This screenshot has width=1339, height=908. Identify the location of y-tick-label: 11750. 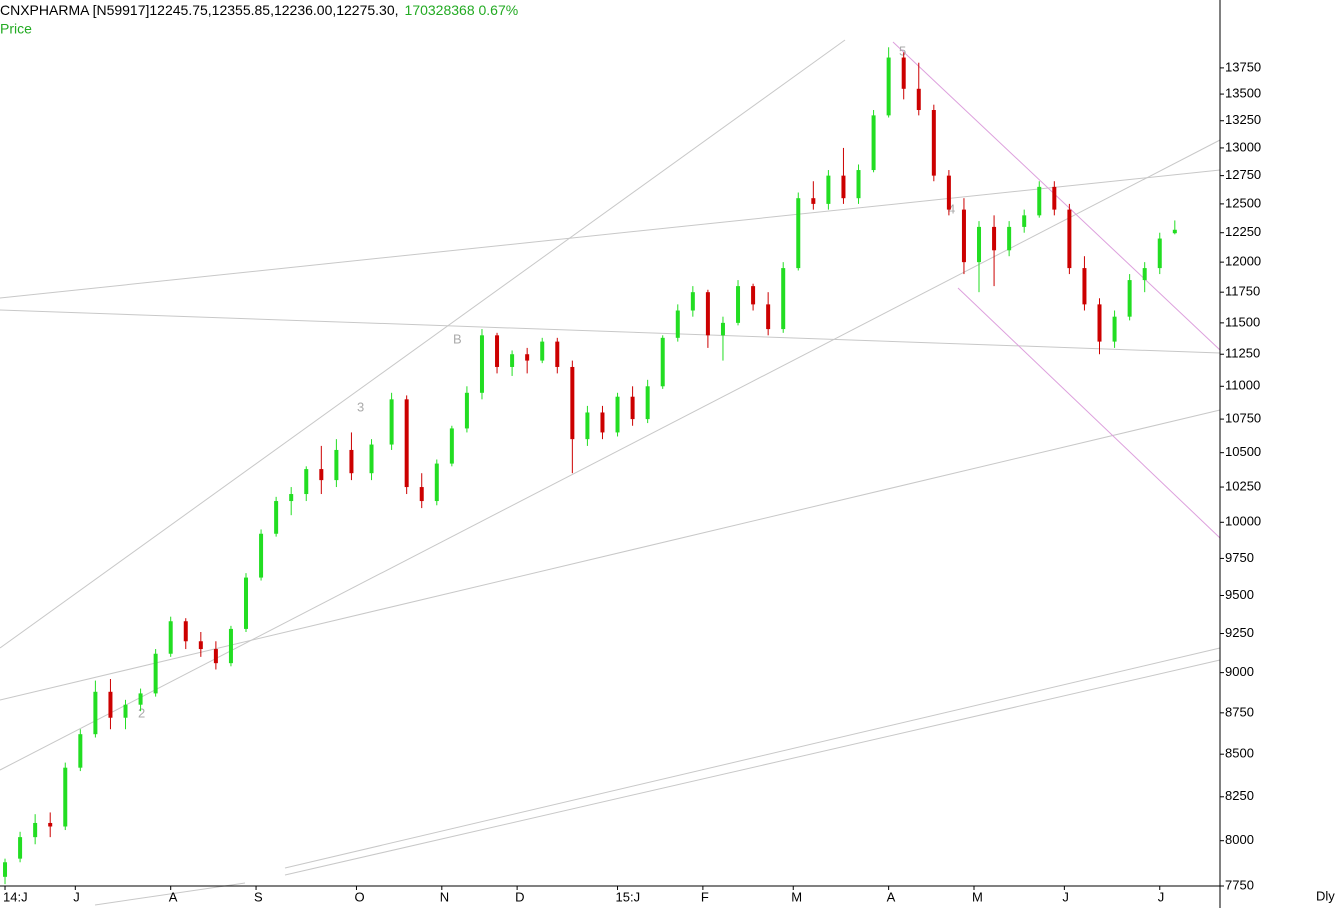
(1242, 291).